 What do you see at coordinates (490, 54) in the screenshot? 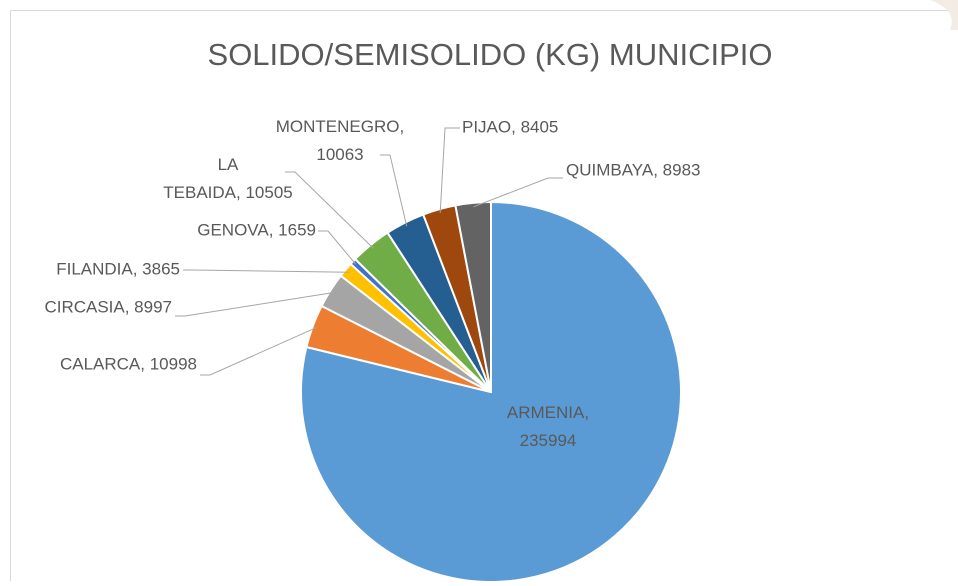
I see `chart-title: SOLIDO/SEMISOLIDO (KG) MUNICIPIO` at bounding box center [490, 54].